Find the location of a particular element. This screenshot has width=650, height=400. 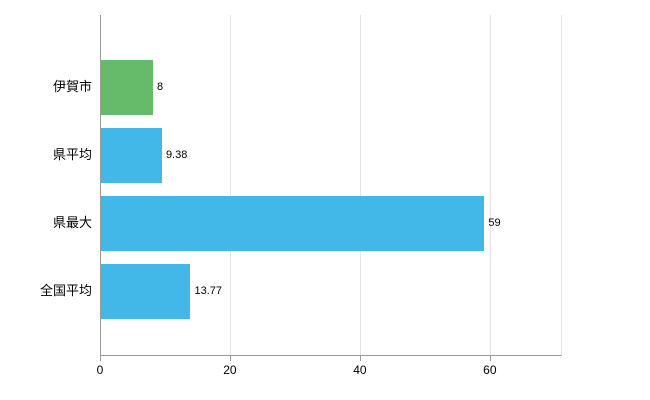

bar-全国平均 is located at coordinates (146, 291).